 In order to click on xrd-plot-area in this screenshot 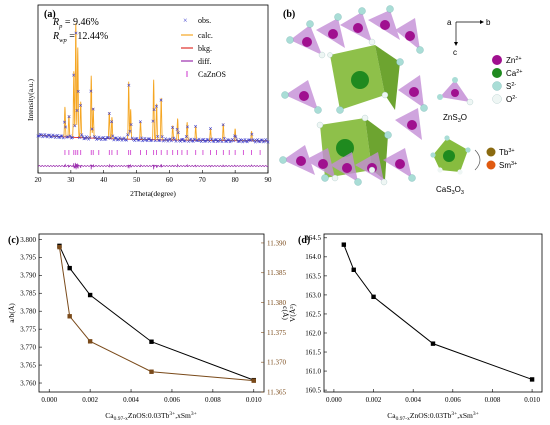, I will do `click(153, 96)`.